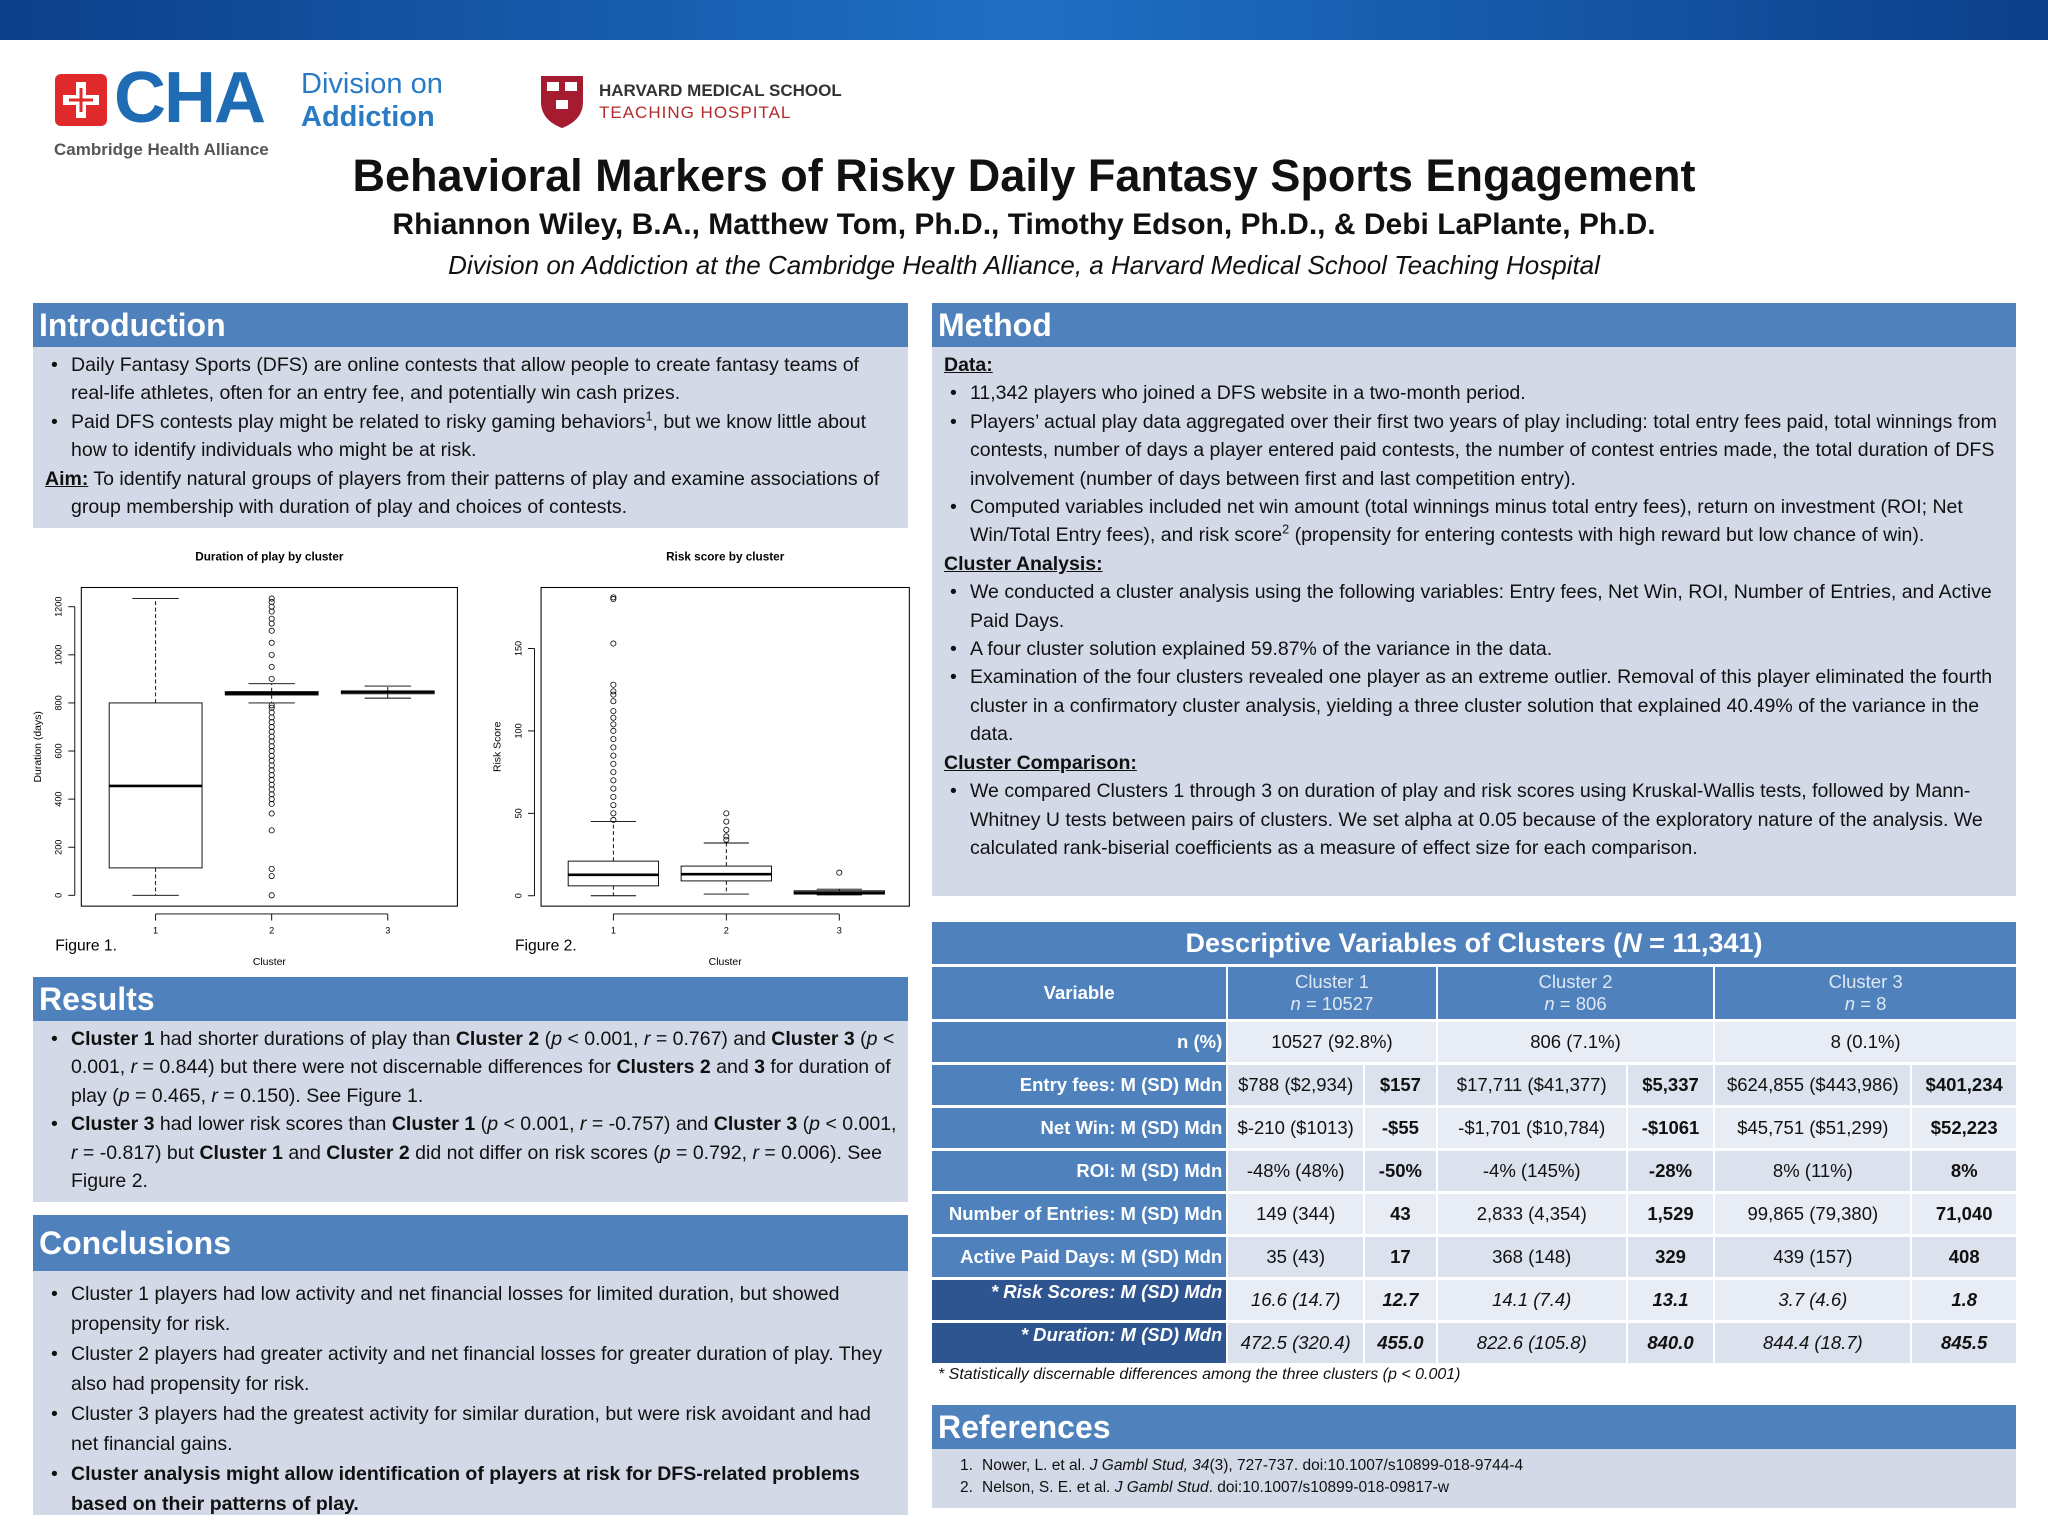 The width and height of the screenshot is (2048, 1536). I want to click on hms-line: TEACHING HOSPITAL, so click(695, 112).